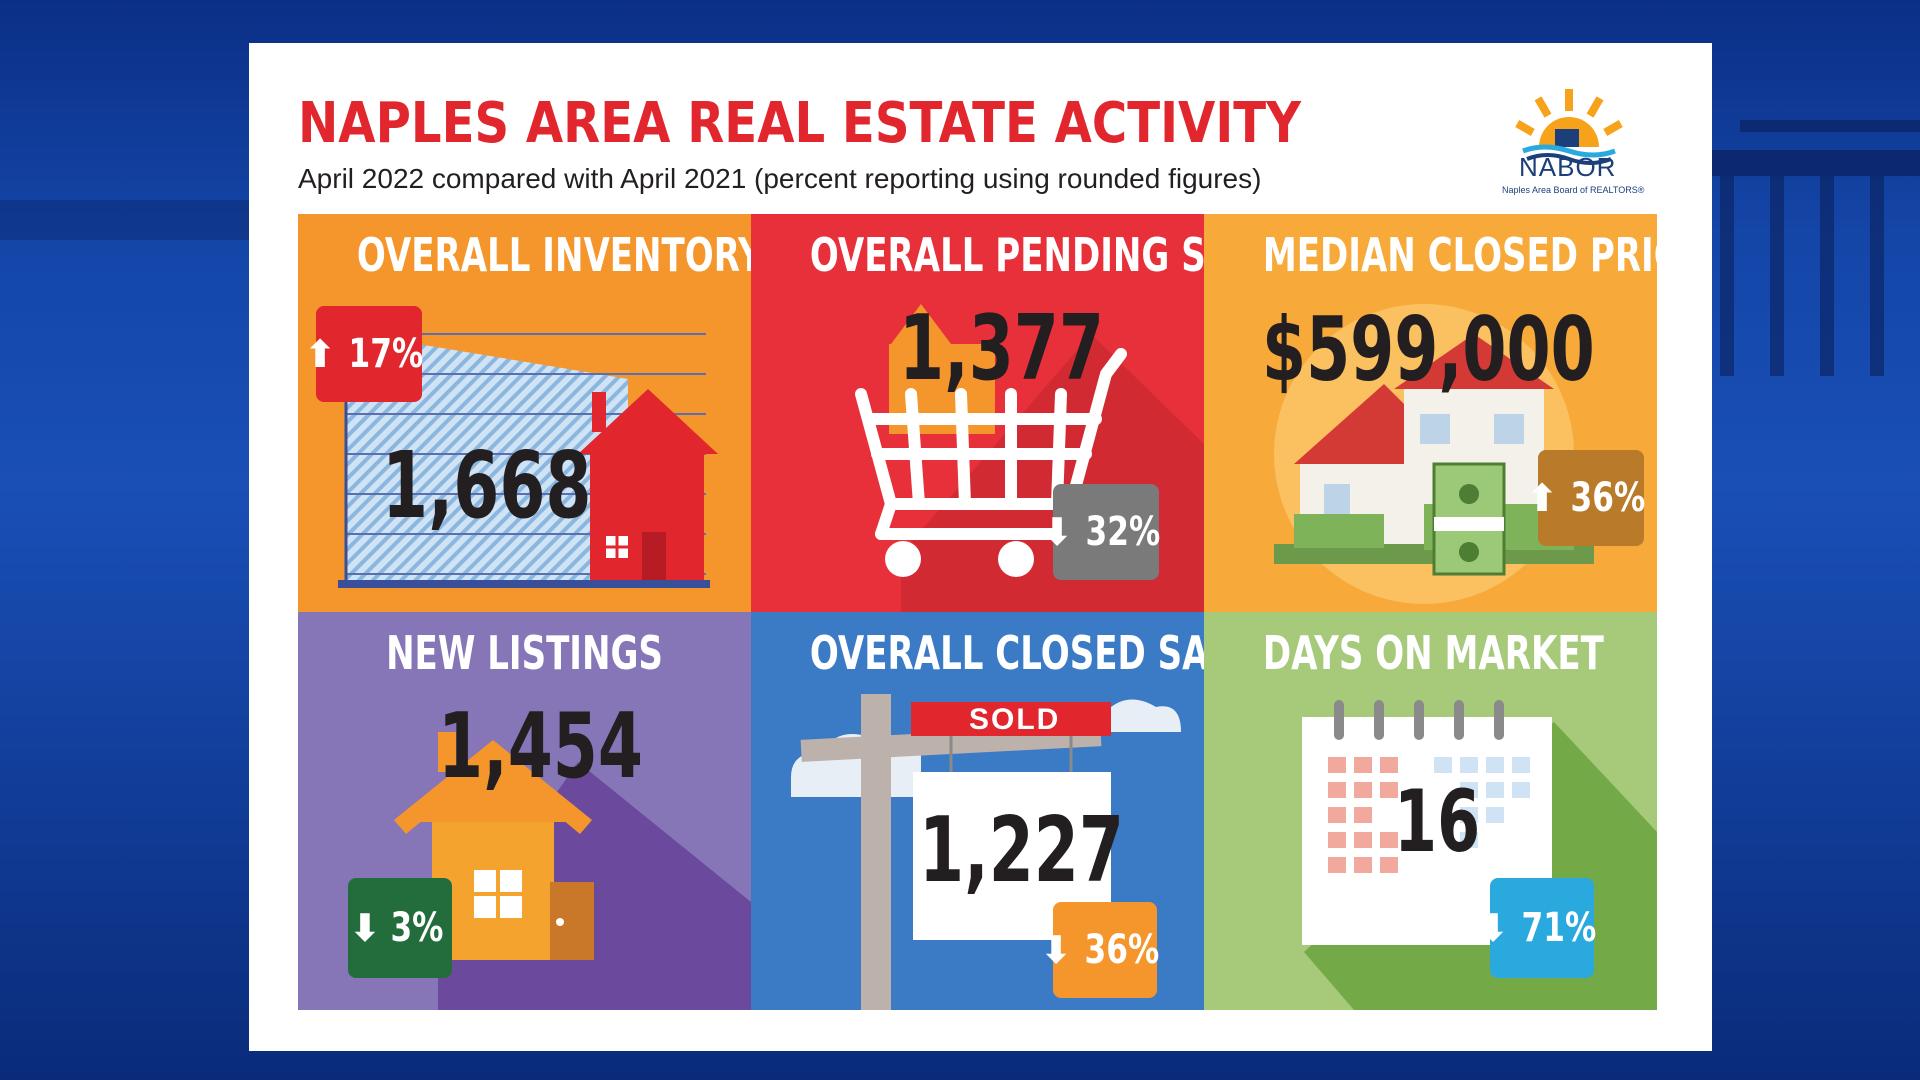  What do you see at coordinates (417, 928) in the screenshot?
I see `change-percent: 3%` at bounding box center [417, 928].